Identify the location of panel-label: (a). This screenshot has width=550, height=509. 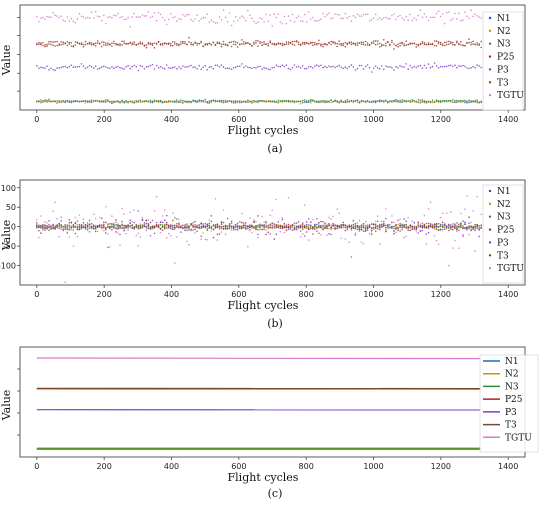
(274, 148).